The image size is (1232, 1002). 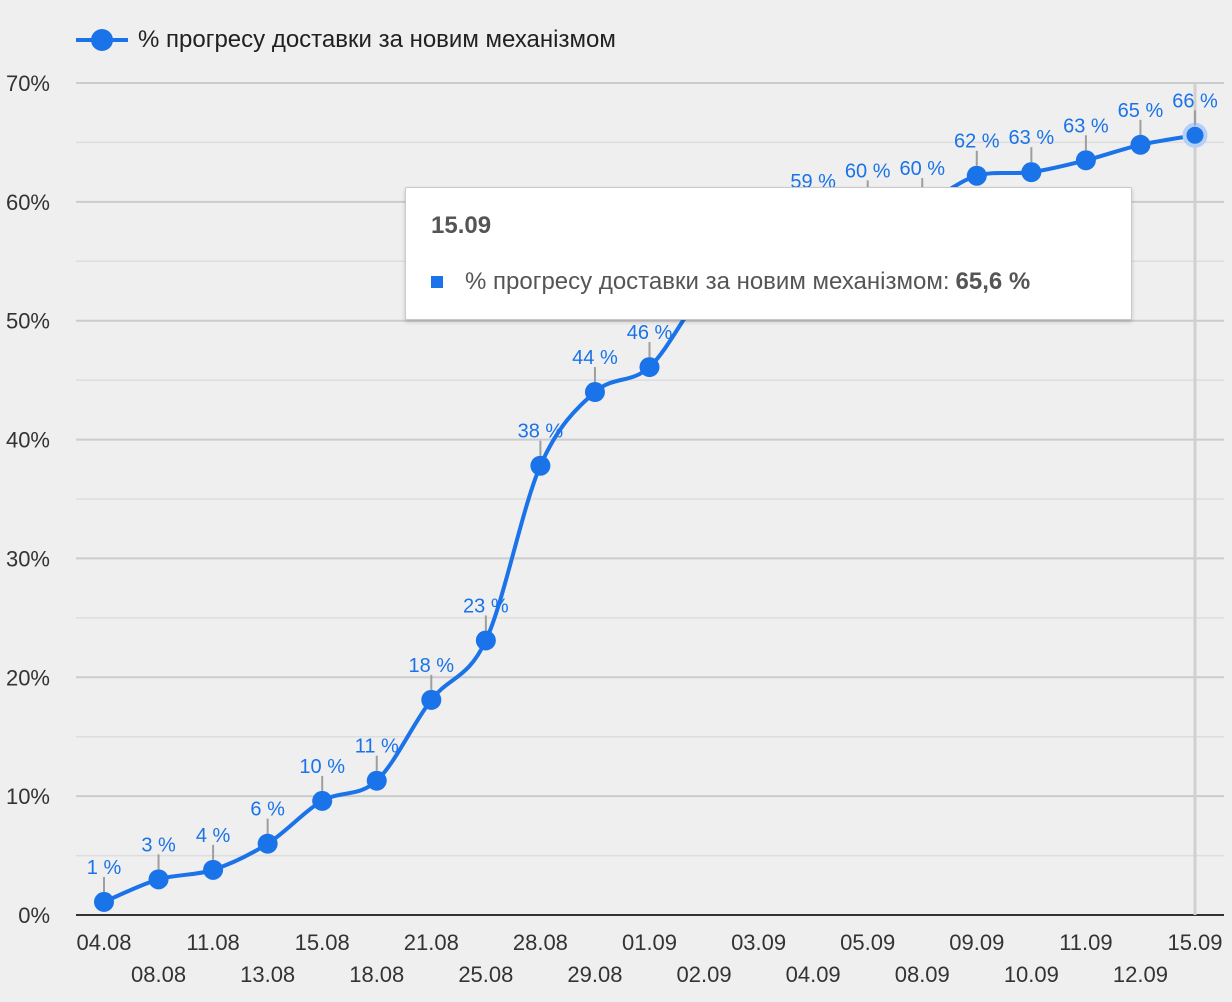 I want to click on x-tick-label: 08.09, so click(x=922, y=974).